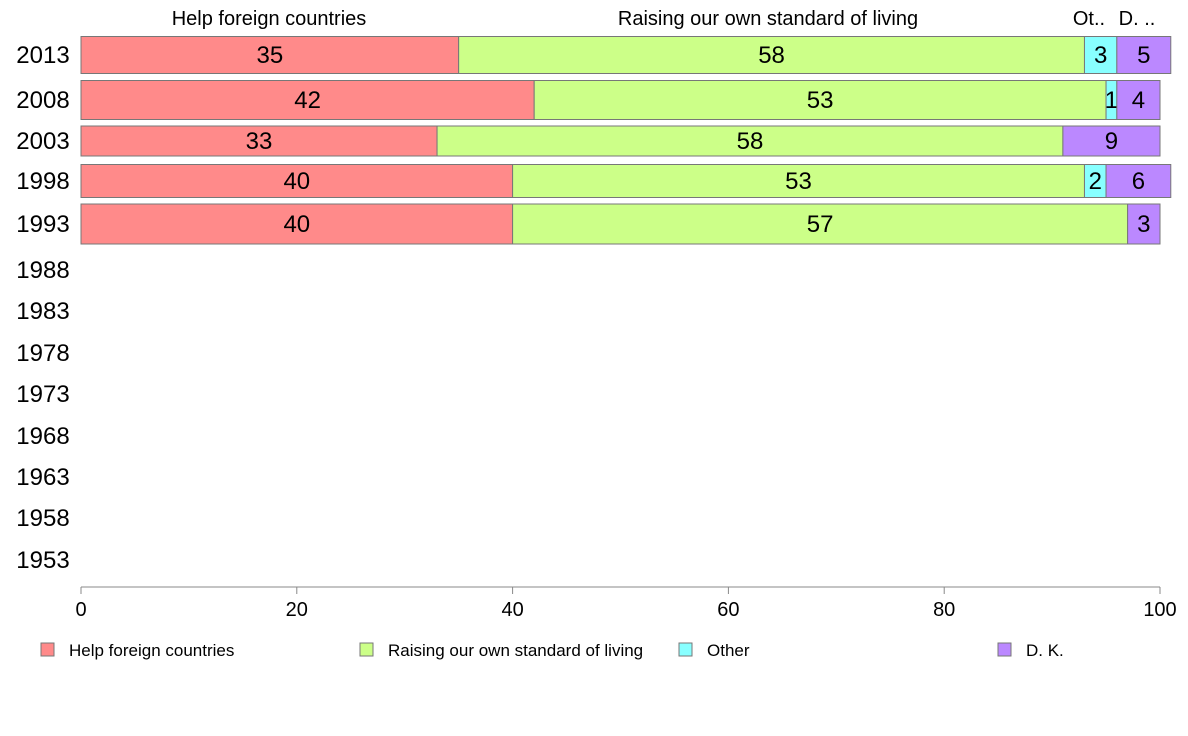 The image size is (1188, 736). What do you see at coordinates (1159, 610) in the screenshot?
I see `x-tick-label: 100` at bounding box center [1159, 610].